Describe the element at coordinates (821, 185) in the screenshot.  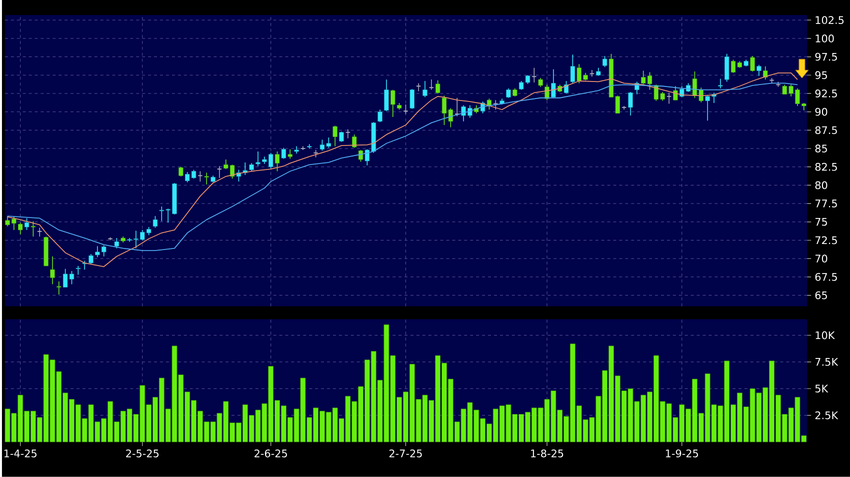
I see `y-tick-label: 80` at that location.